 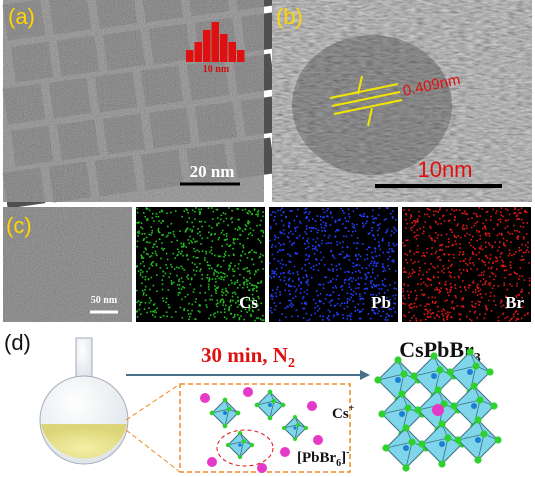 I want to click on br-atom, so click(x=434, y=356).